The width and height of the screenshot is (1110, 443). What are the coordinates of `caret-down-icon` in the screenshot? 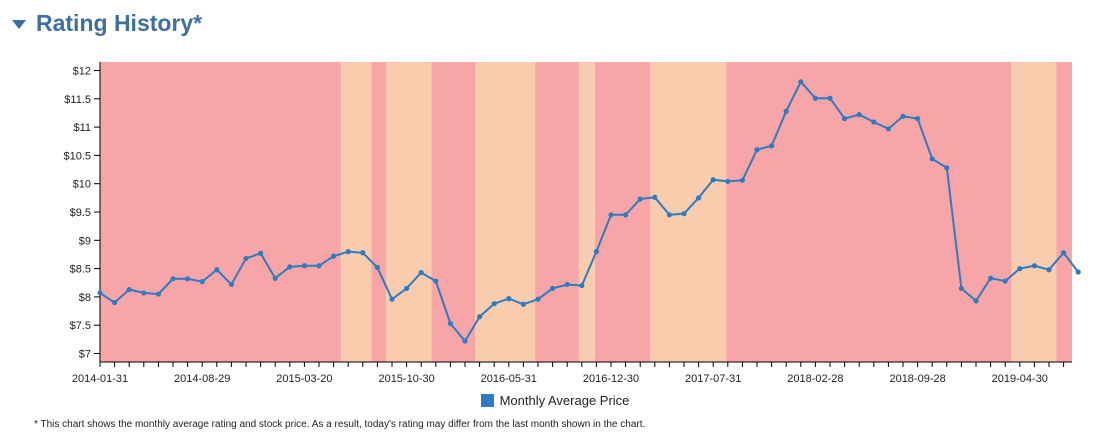 It's located at (19, 24).